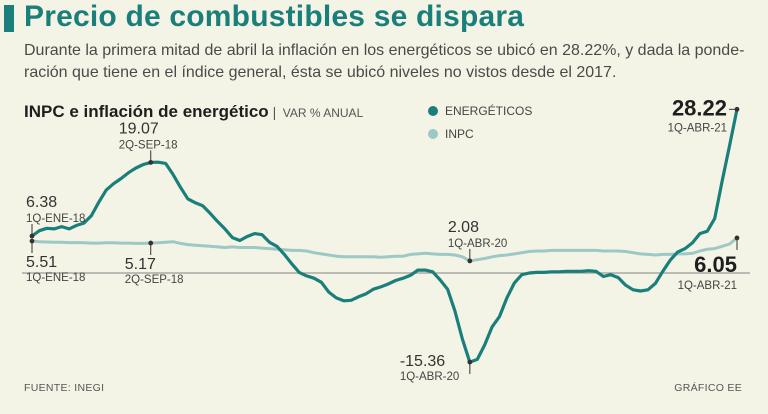  What do you see at coordinates (139, 128) in the screenshot?
I see `annotation-energeticos-16-value: 19.07` at bounding box center [139, 128].